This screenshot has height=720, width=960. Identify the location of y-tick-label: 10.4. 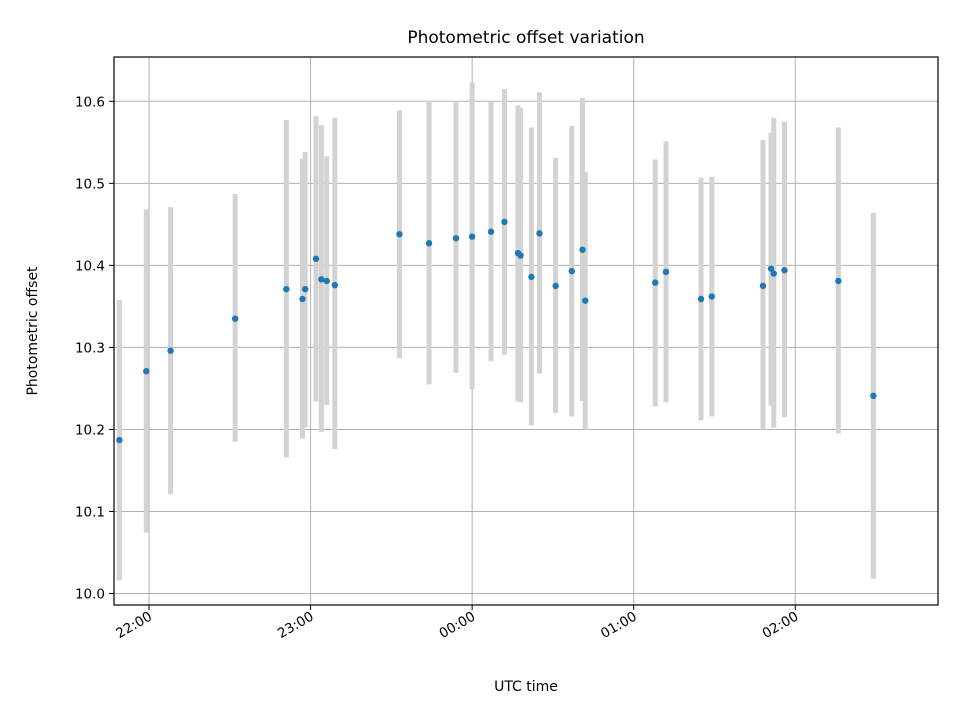
(90, 266).